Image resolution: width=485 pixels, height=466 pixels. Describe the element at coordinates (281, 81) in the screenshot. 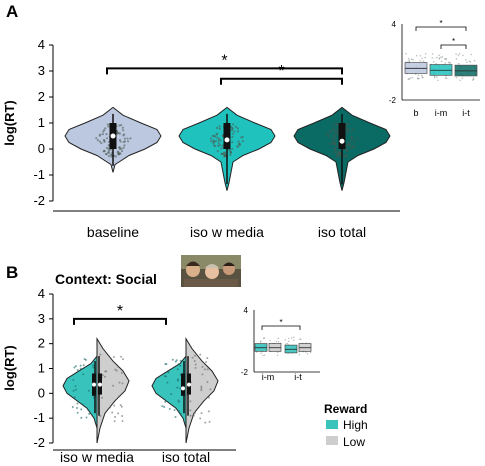

I see `significance-bracket` at that location.